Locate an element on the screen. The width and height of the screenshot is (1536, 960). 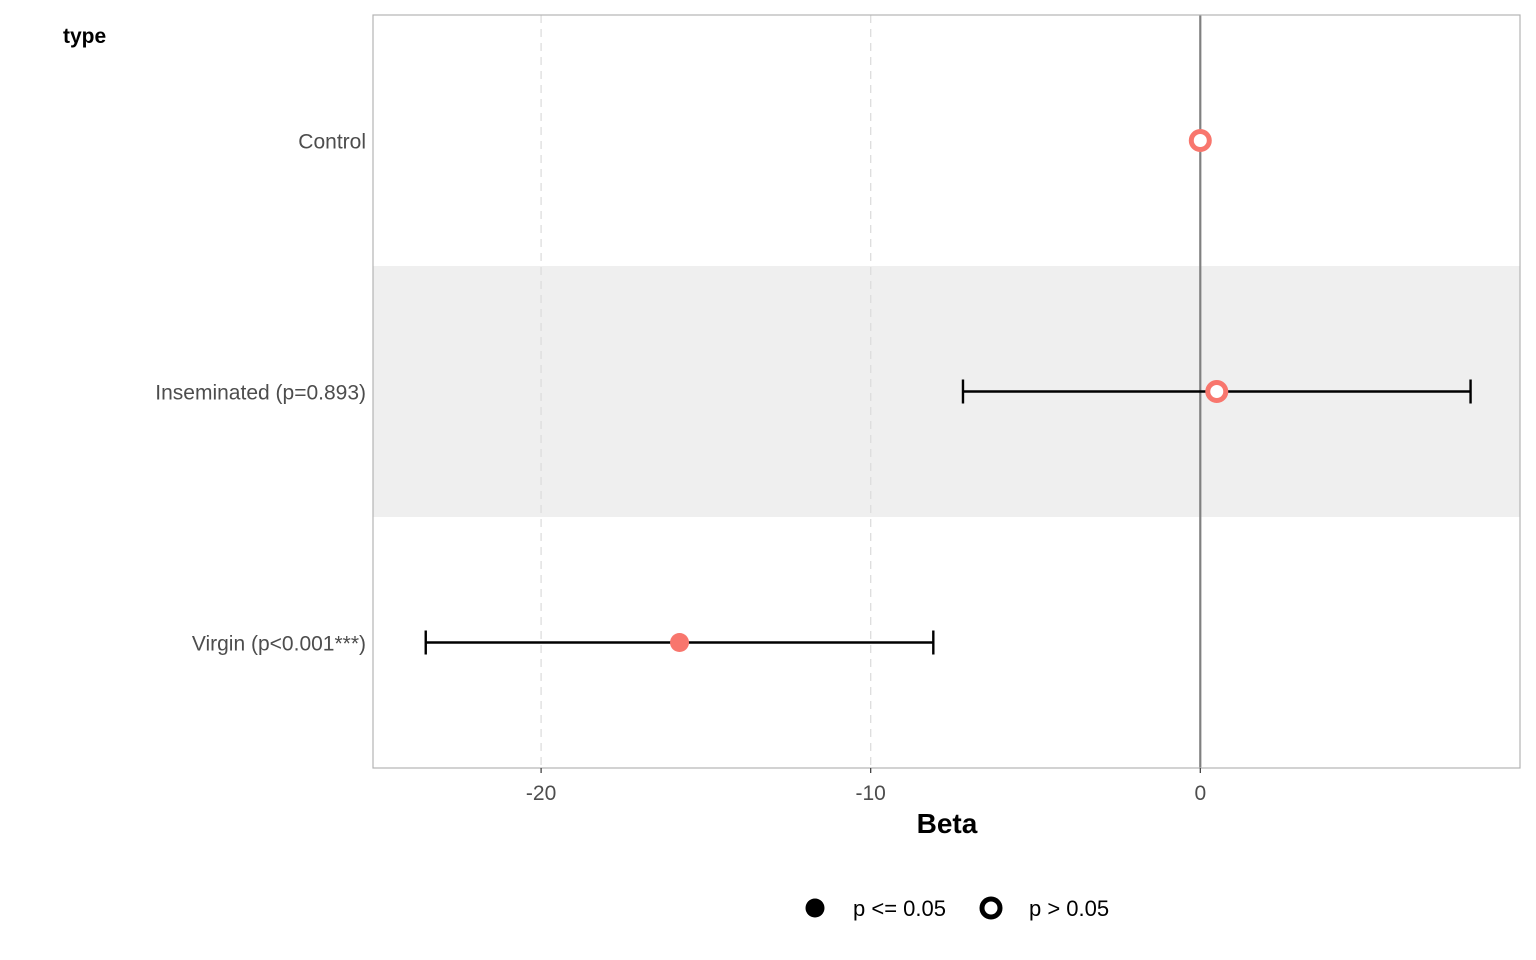
x-tick-label: -10 is located at coordinates (871, 793).